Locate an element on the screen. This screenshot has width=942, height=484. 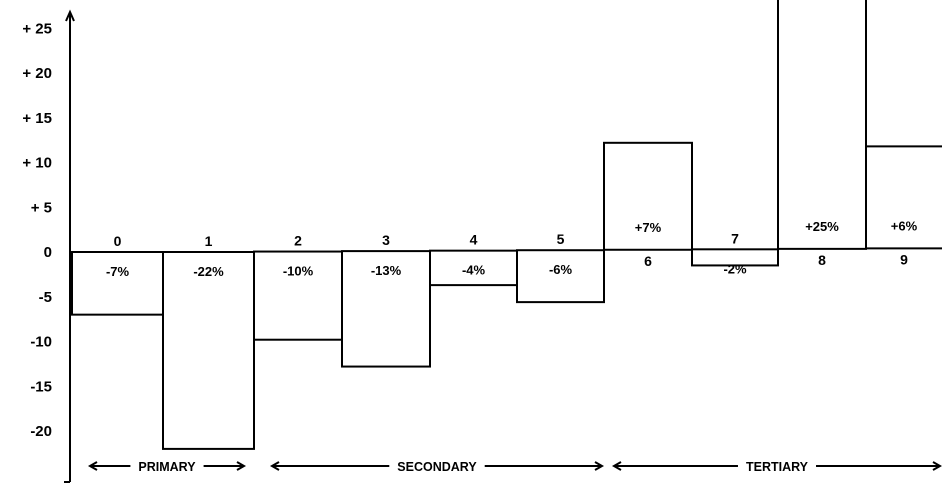
sector-primary: PRIMARY is located at coordinates (167, 467).